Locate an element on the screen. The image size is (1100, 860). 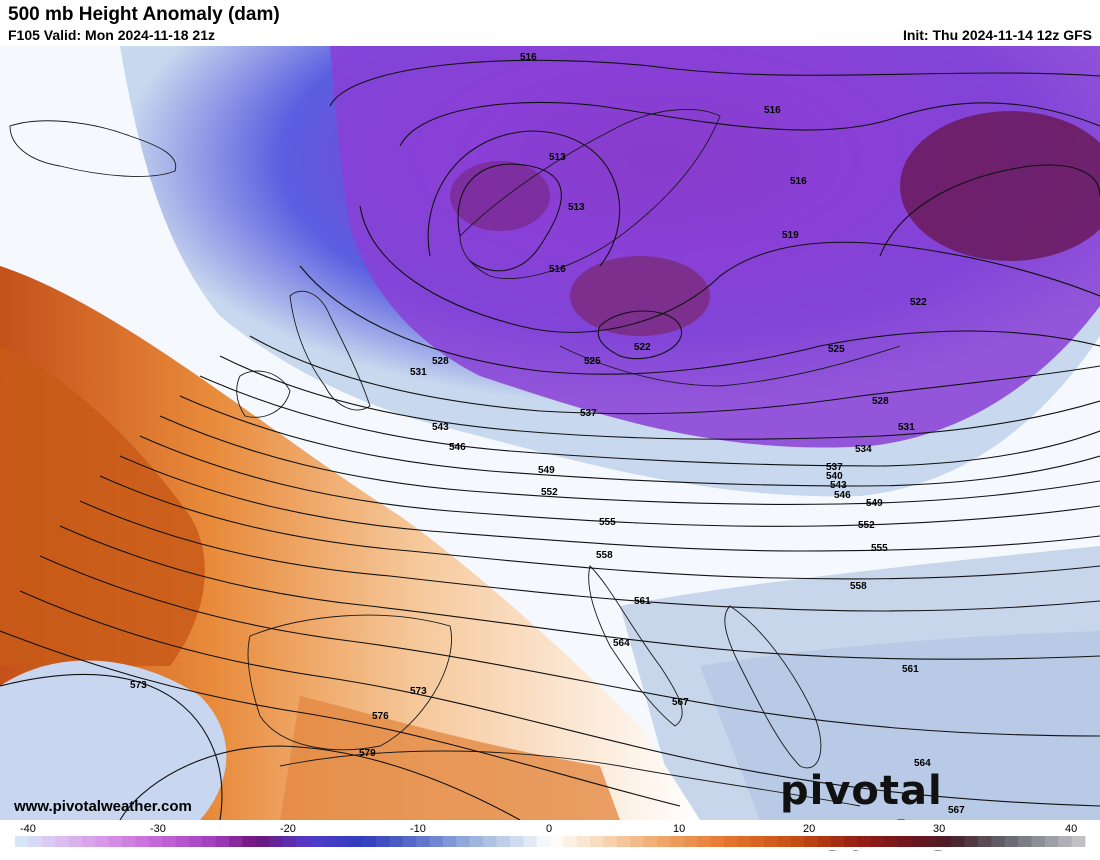
colorbar-svg: -40 -30 -20 -10 0 10 20 30 40 is located at coordinates (550, 835).